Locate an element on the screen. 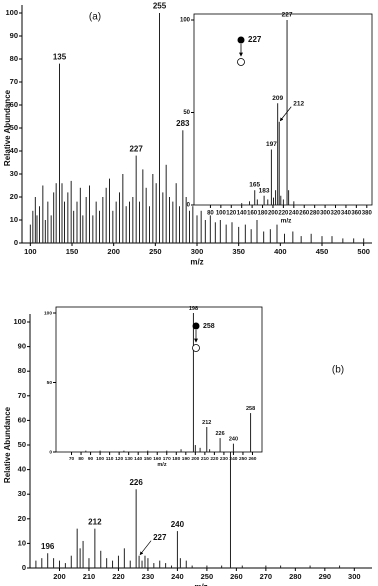 The image size is (378, 586). x-tick-label: 320 is located at coordinates (336, 213).